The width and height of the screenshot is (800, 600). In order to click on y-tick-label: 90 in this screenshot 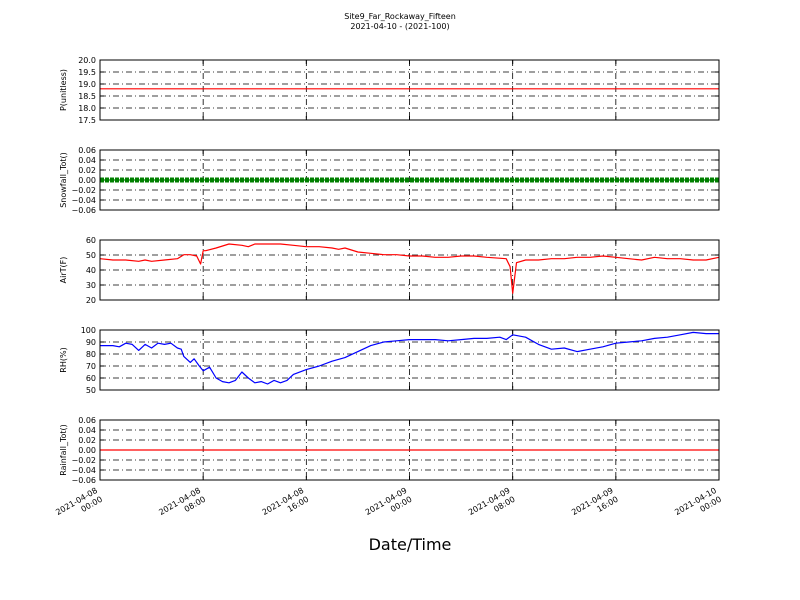, I will do `click(91, 342)`.